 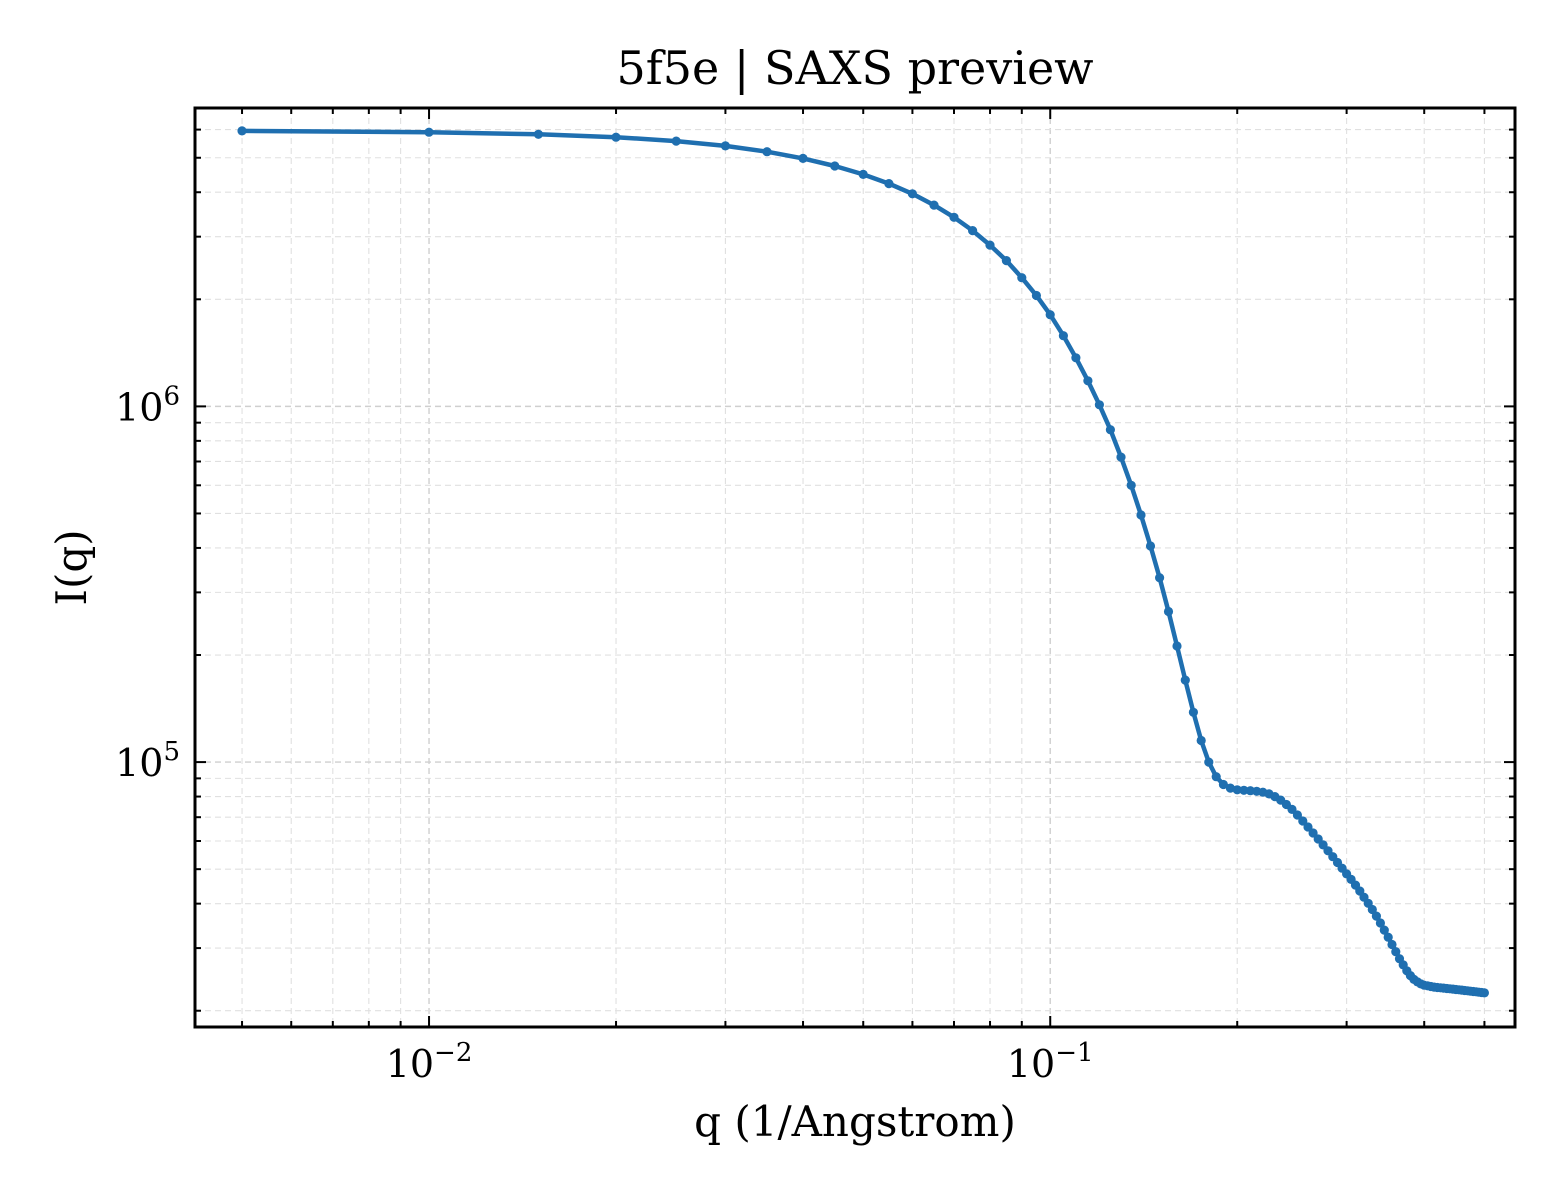 What do you see at coordinates (71, 567) in the screenshot?
I see `y-axis-label: I(q)` at bounding box center [71, 567].